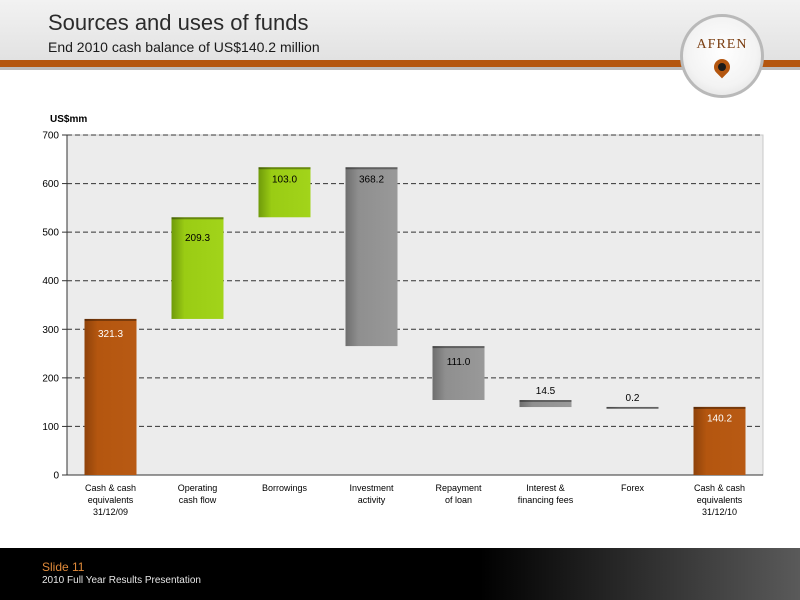  What do you see at coordinates (546, 500) in the screenshot?
I see `x-category-label: financing fees` at bounding box center [546, 500].